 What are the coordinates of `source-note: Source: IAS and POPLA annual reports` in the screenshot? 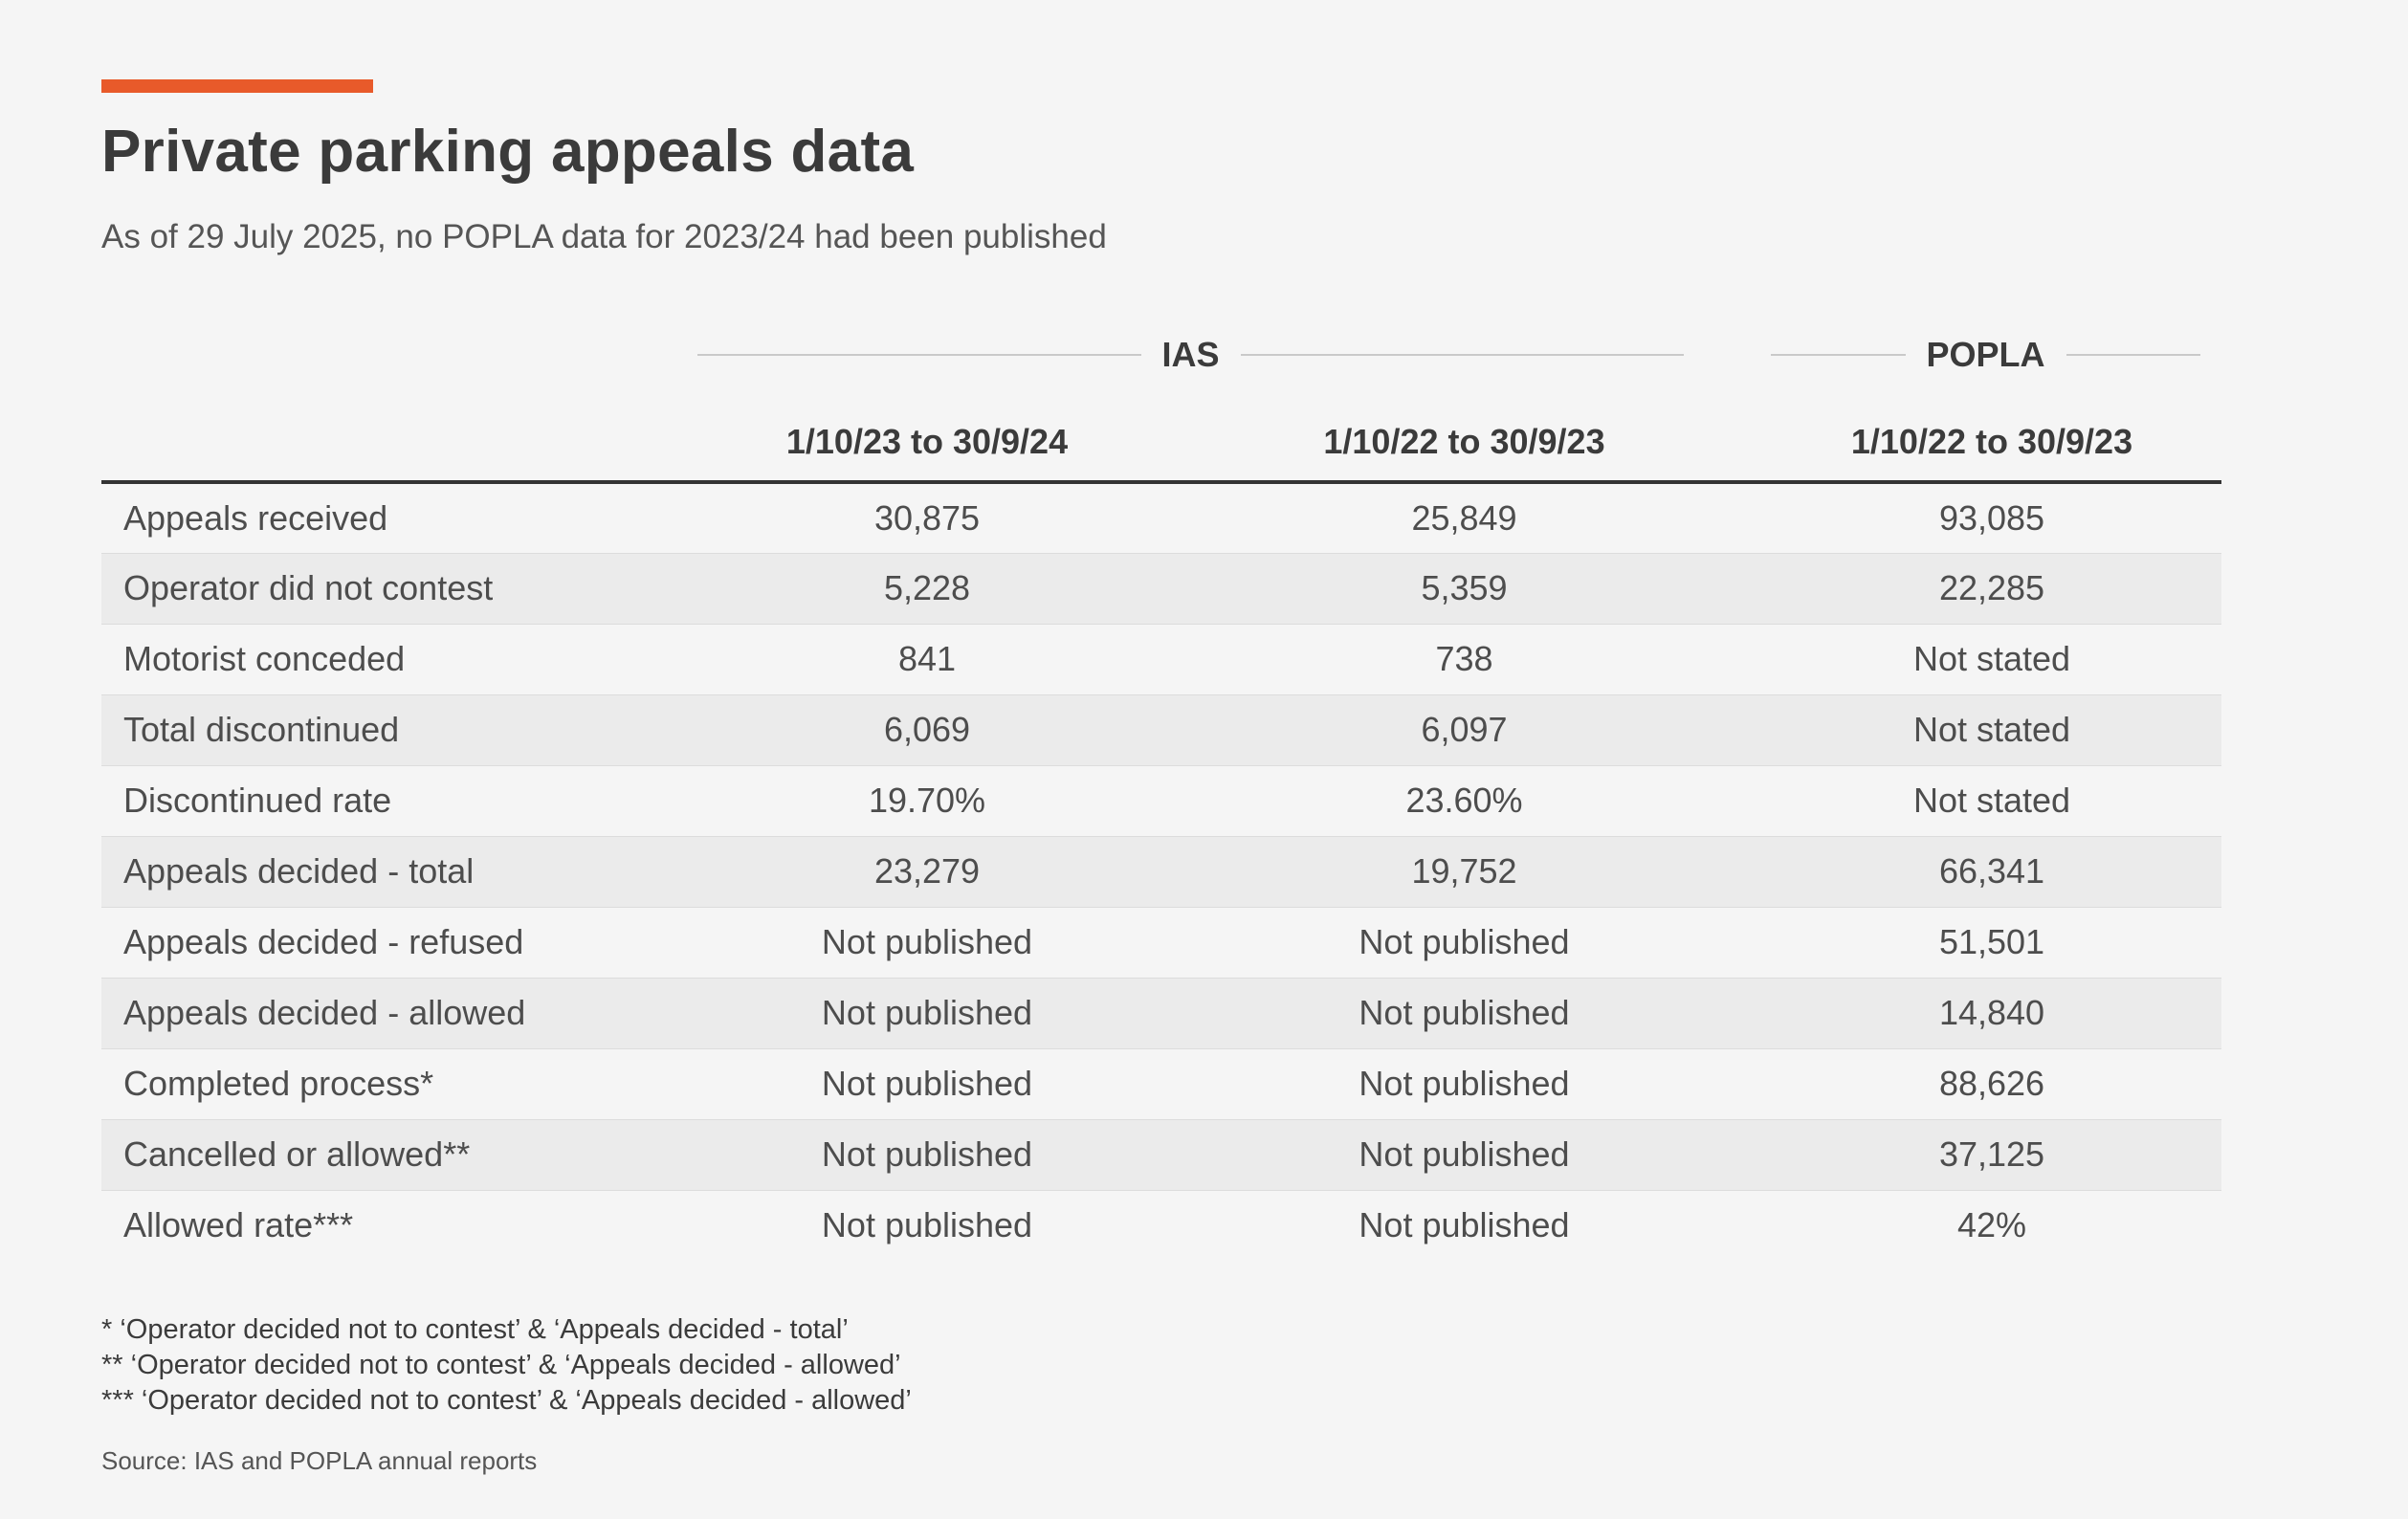 It's located at (319, 1460).